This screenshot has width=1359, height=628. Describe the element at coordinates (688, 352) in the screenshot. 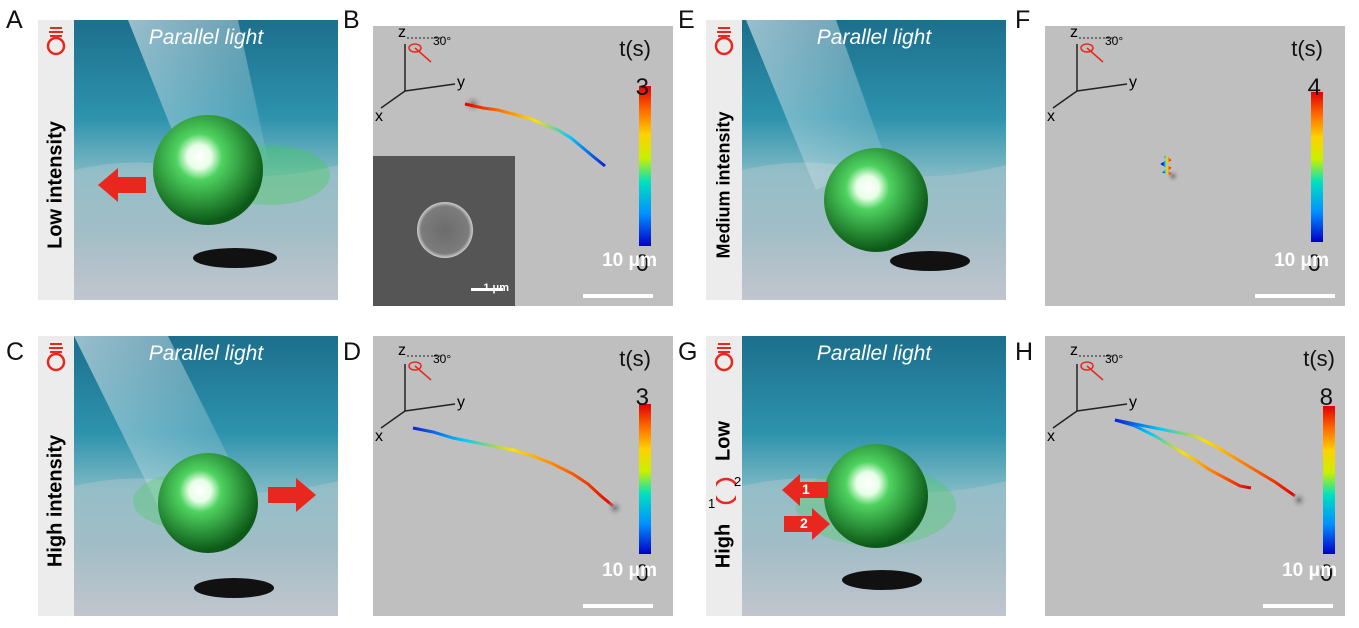

I see `panel-label-g: G` at that location.